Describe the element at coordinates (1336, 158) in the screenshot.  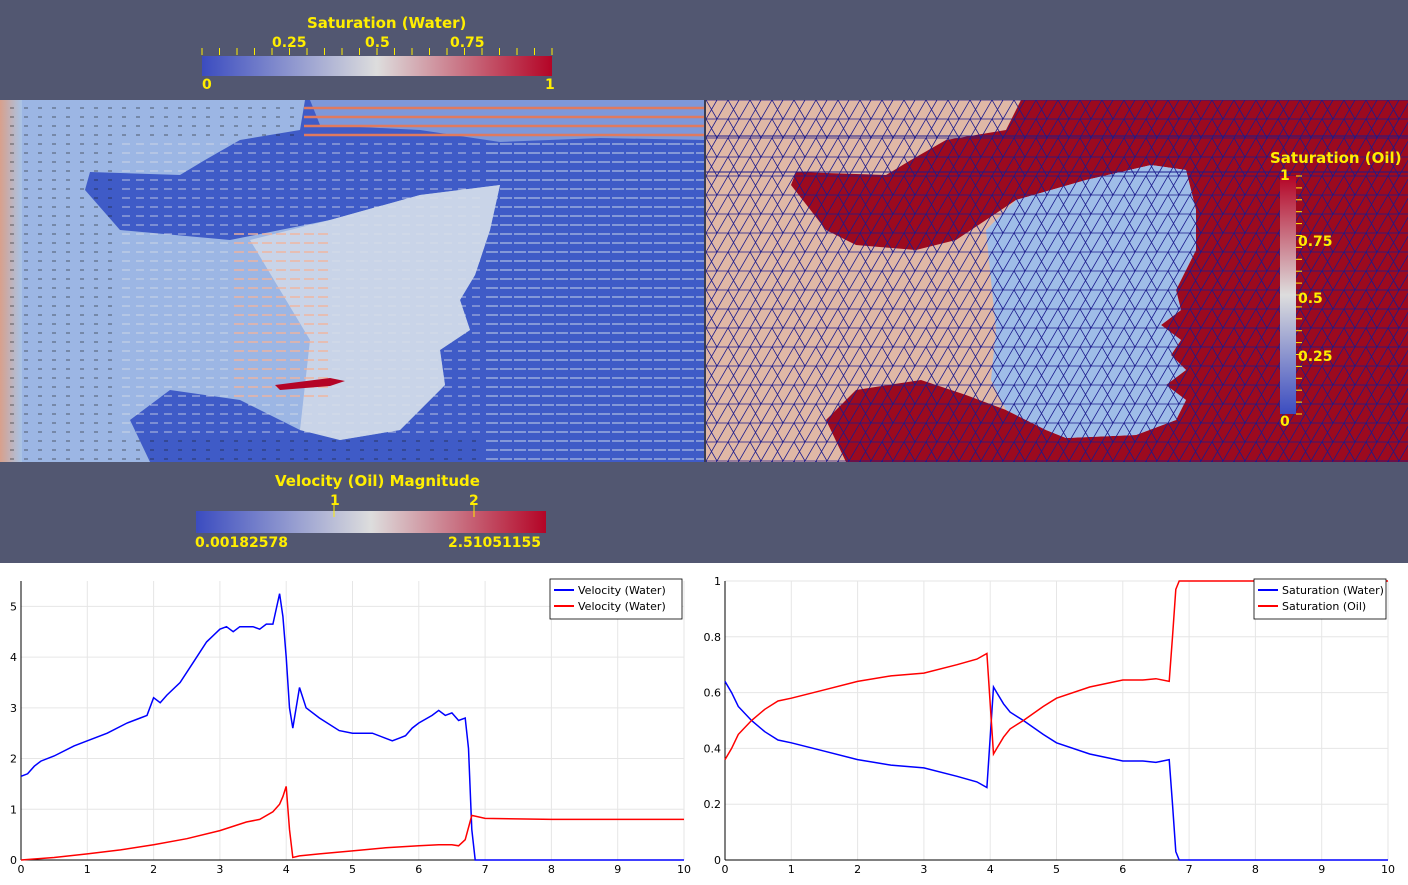
I see `colorbar-oil-title: Saturation (Oil)` at that location.